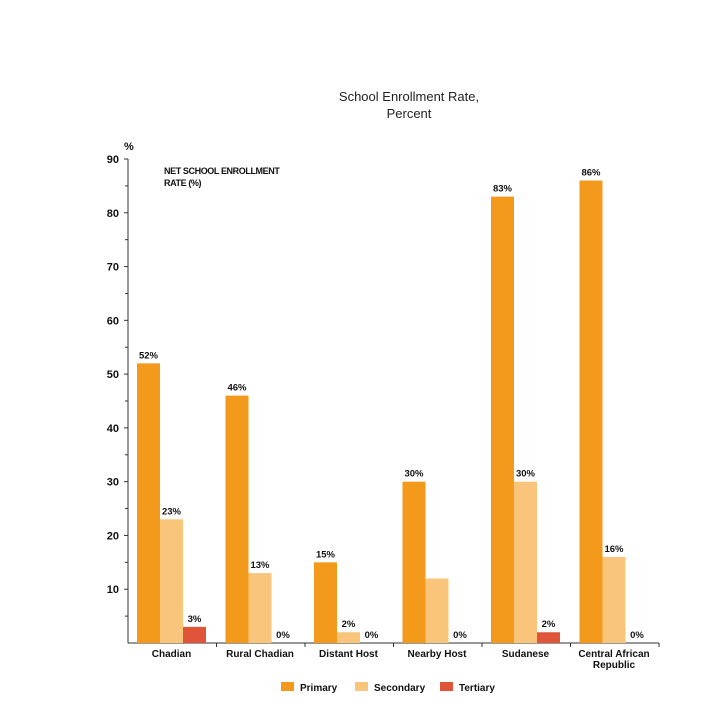 The width and height of the screenshot is (718, 718). What do you see at coordinates (113, 214) in the screenshot?
I see `y-tick-label: 80` at bounding box center [113, 214].